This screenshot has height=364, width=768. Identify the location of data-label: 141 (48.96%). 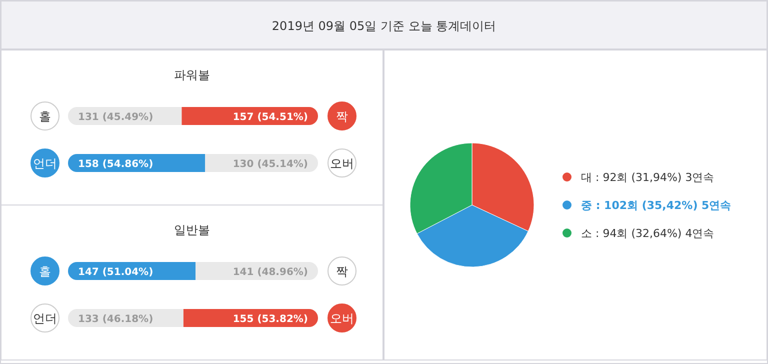
(270, 272).